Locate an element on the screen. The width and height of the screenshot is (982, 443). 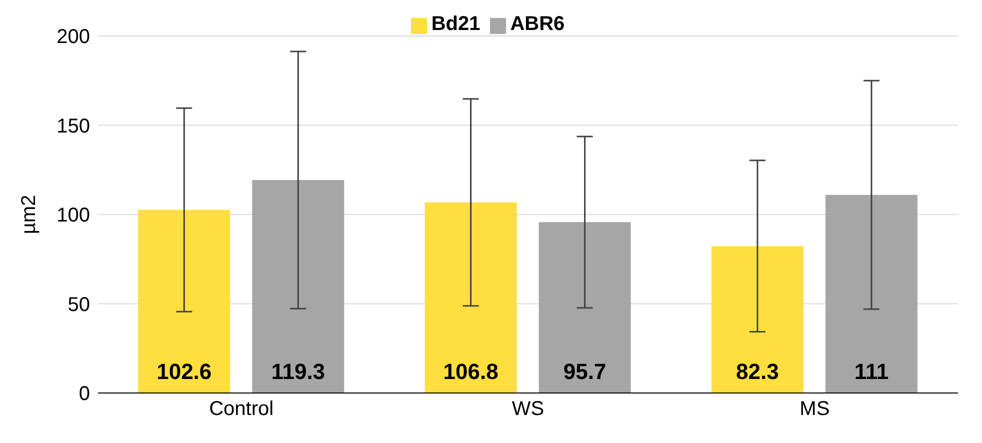
legend-label: ABR6 is located at coordinates (537, 24).